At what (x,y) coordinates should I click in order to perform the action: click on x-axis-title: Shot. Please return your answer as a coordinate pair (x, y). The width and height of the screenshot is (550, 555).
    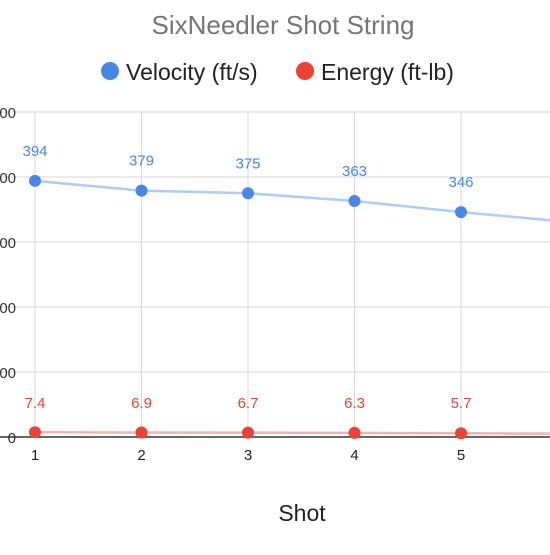
    Looking at the image, I should click on (302, 513).